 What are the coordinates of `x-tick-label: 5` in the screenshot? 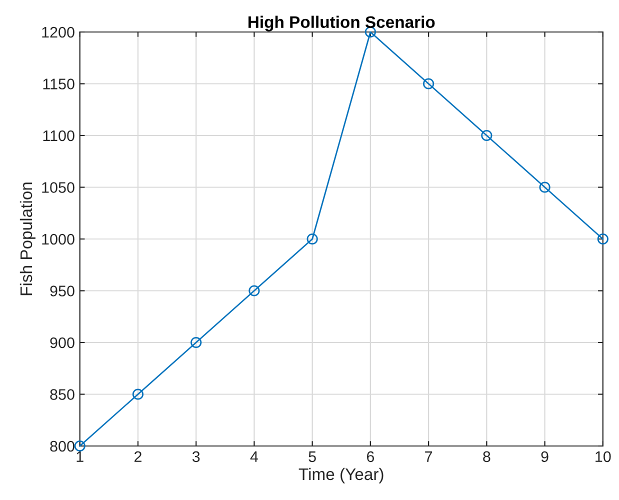 It's located at (312, 456).